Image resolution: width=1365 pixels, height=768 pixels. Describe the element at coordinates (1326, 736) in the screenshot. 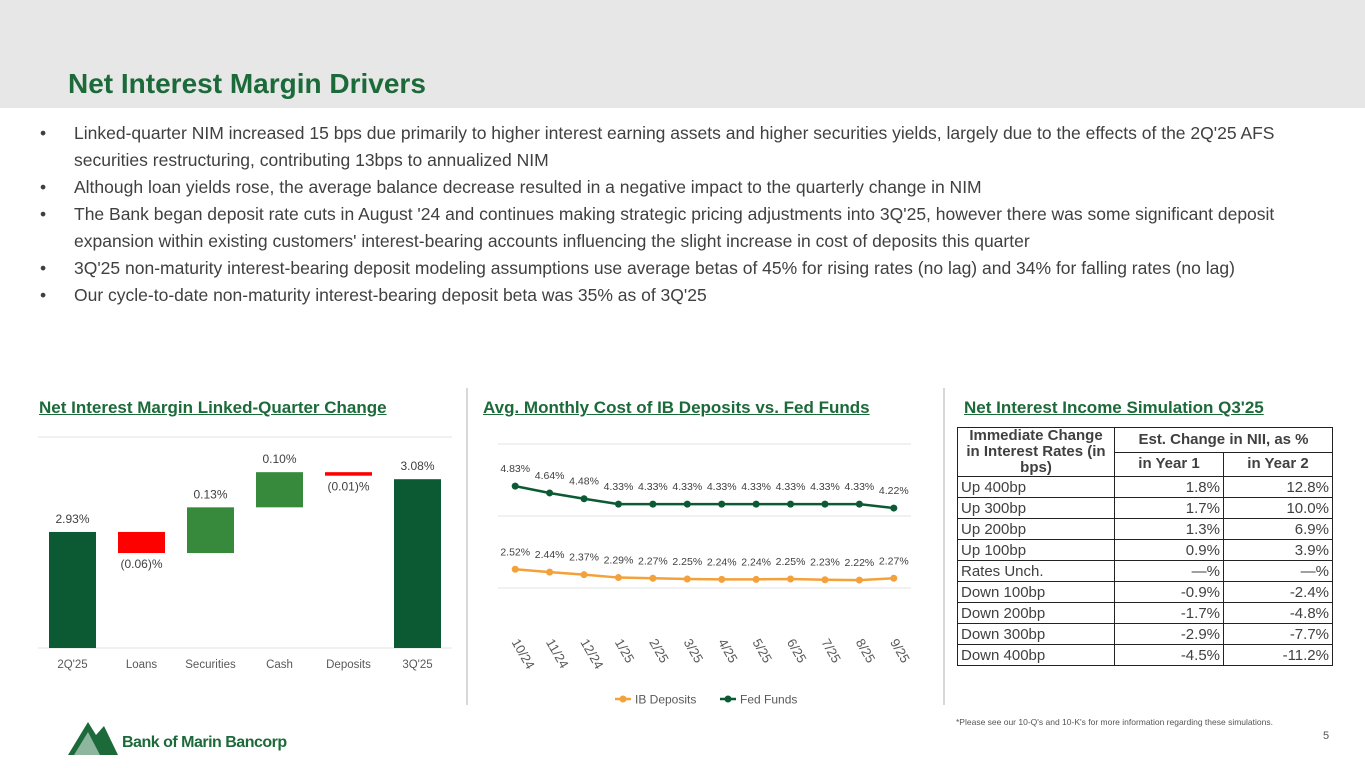

I see `page-number: 5` at that location.